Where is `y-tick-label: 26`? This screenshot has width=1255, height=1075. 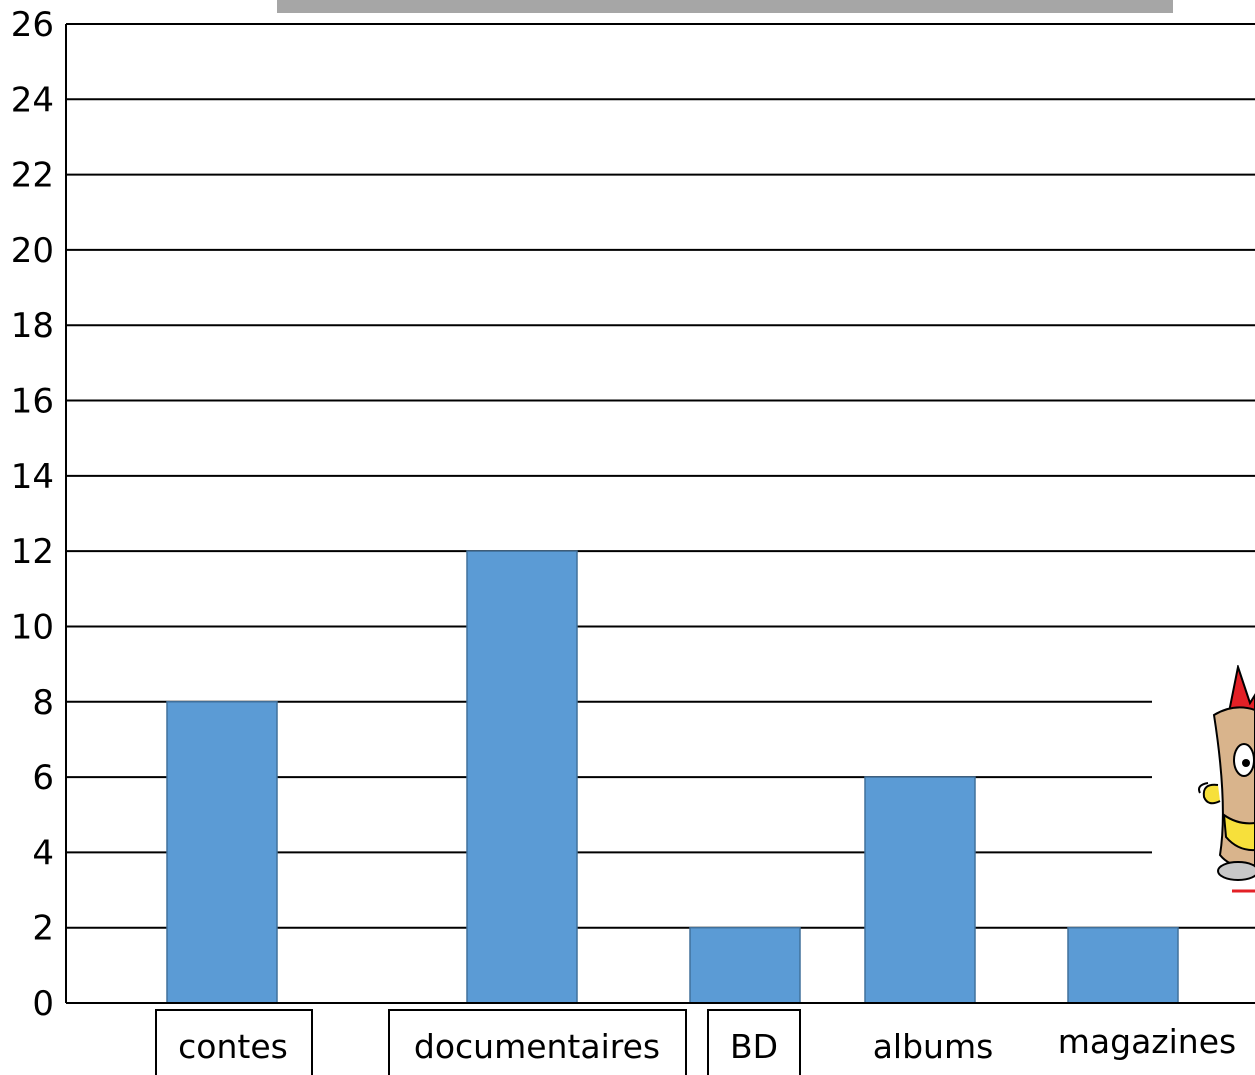 y-tick-label: 26 is located at coordinates (32, 25).